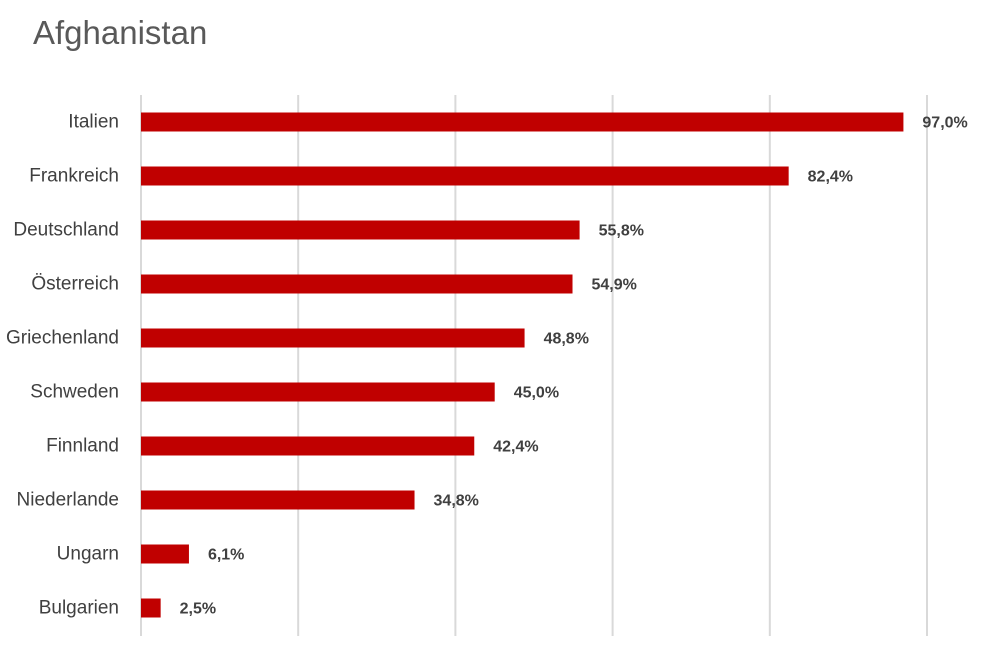 The width and height of the screenshot is (999, 656). What do you see at coordinates (66, 230) in the screenshot?
I see `category-label: Deutschland` at bounding box center [66, 230].